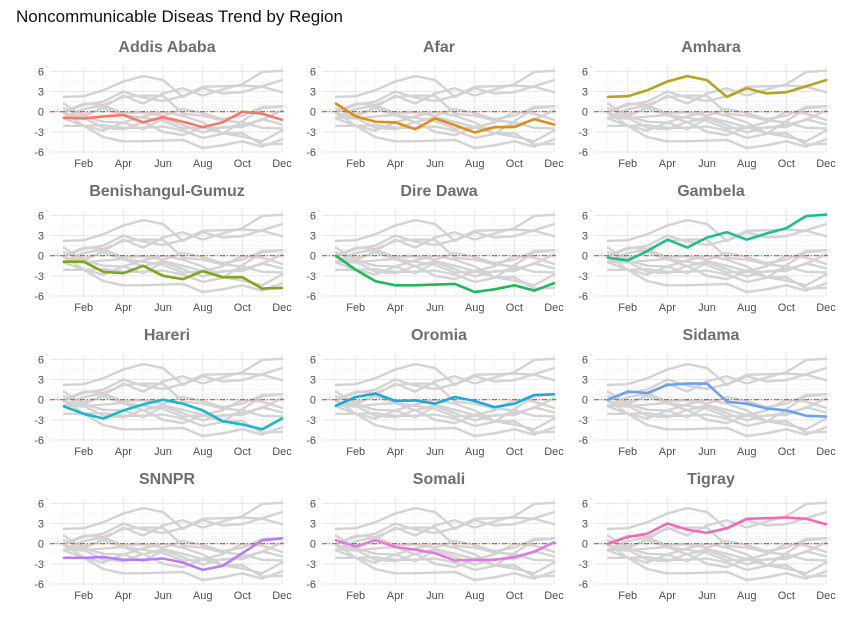  I want to click on facet-panel-somali: Somali 6 3 0 -3 -6 Feb Apr Jun Aug Oct Dec, so click(435, 536).